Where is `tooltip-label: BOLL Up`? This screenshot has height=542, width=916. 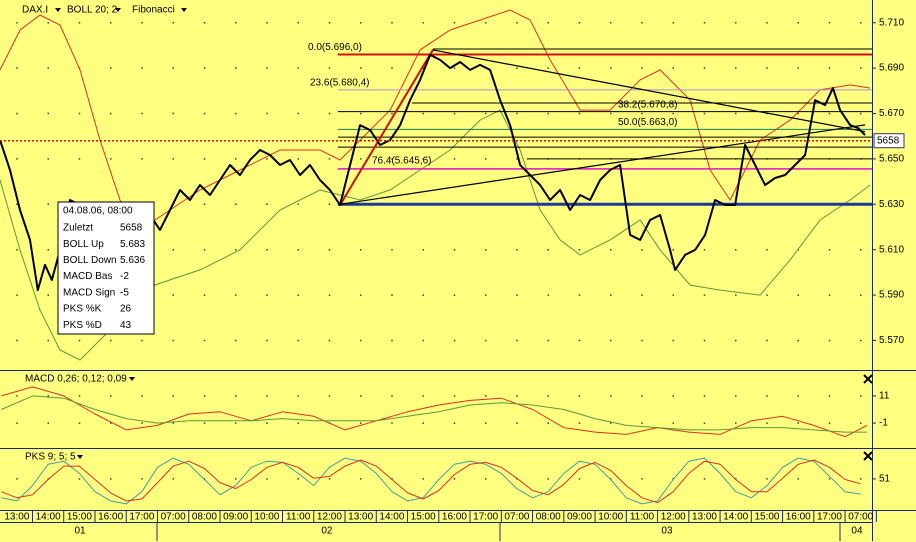 tooltip-label: BOLL Up is located at coordinates (83, 244).